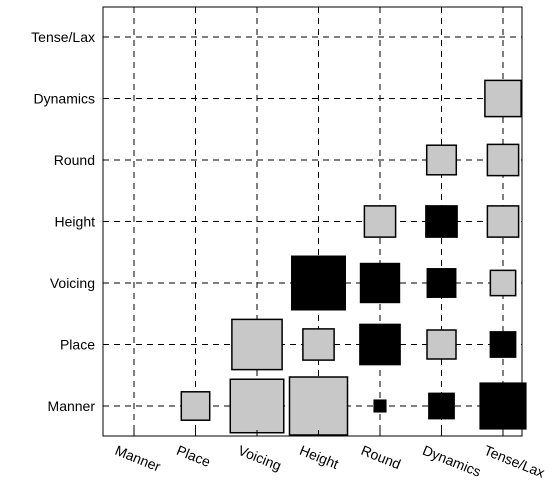  Describe the element at coordinates (63, 37) in the screenshot. I see `y-label-tense-lax: Tense/Lax` at that location.